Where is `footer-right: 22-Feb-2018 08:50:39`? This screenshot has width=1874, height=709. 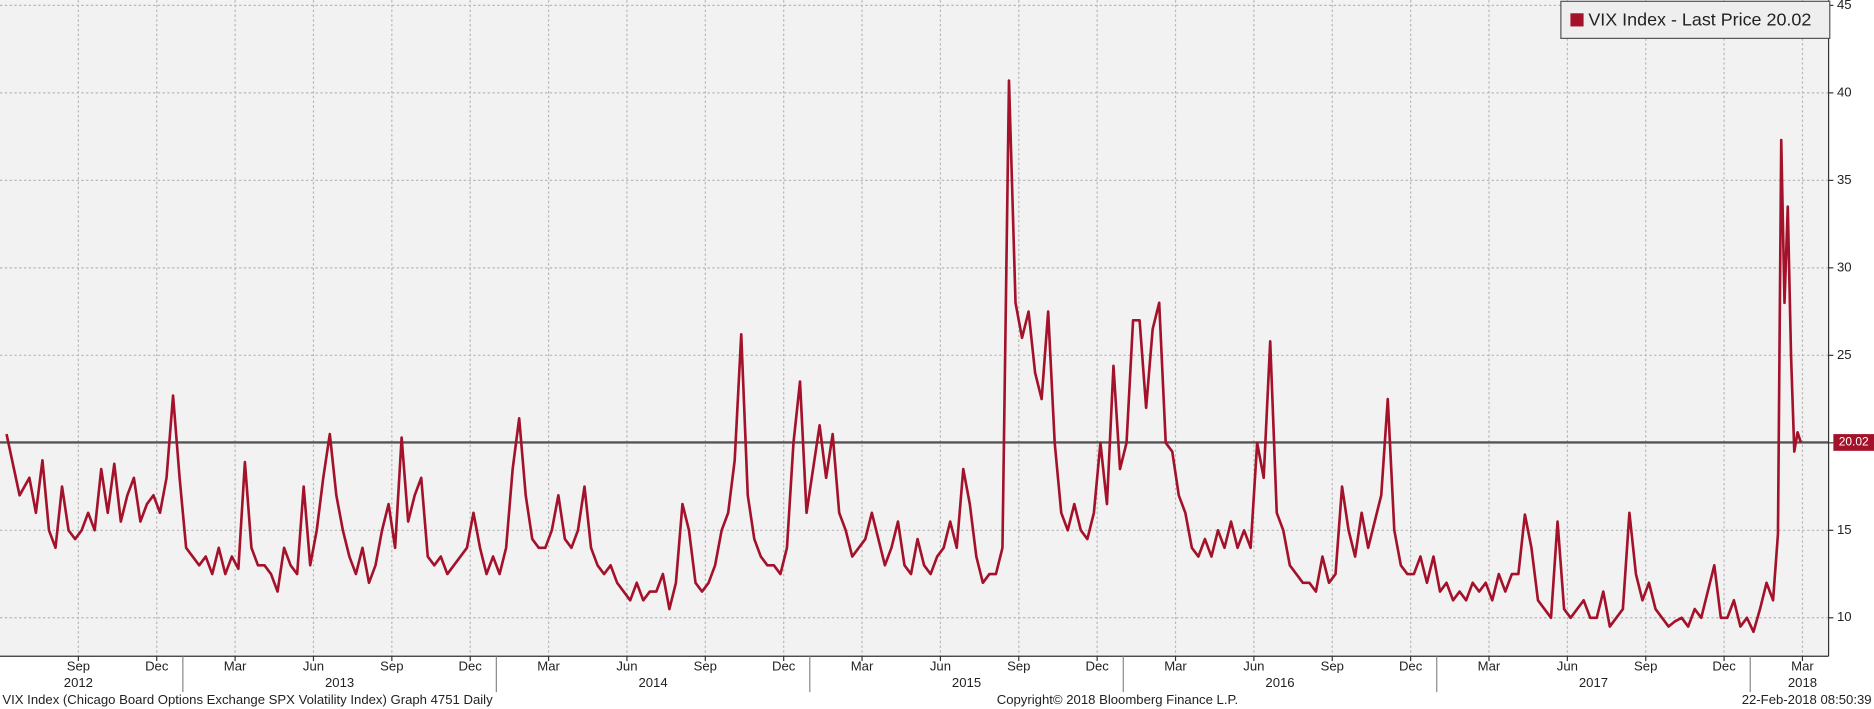
footer-right: 22-Feb-2018 08:50:39 is located at coordinates (1807, 699).